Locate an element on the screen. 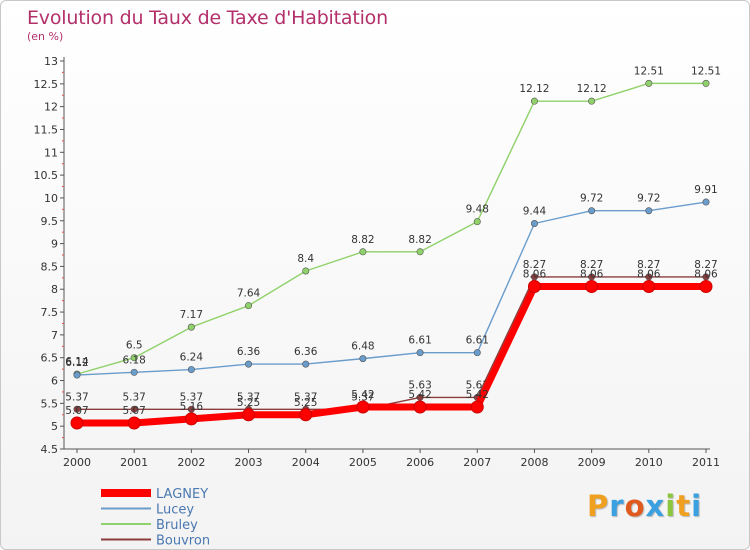 The height and width of the screenshot is (550, 750). data-label: 5.07 is located at coordinates (76, 411).